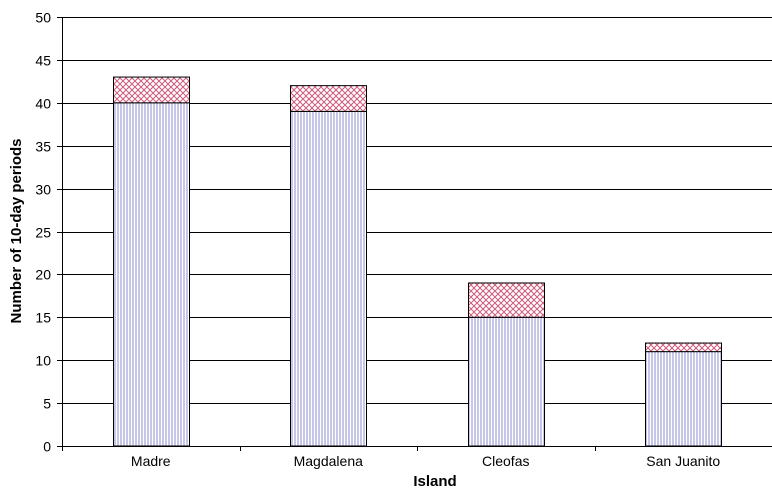  I want to click on x-tick-label: Cleofas, so click(505, 461).